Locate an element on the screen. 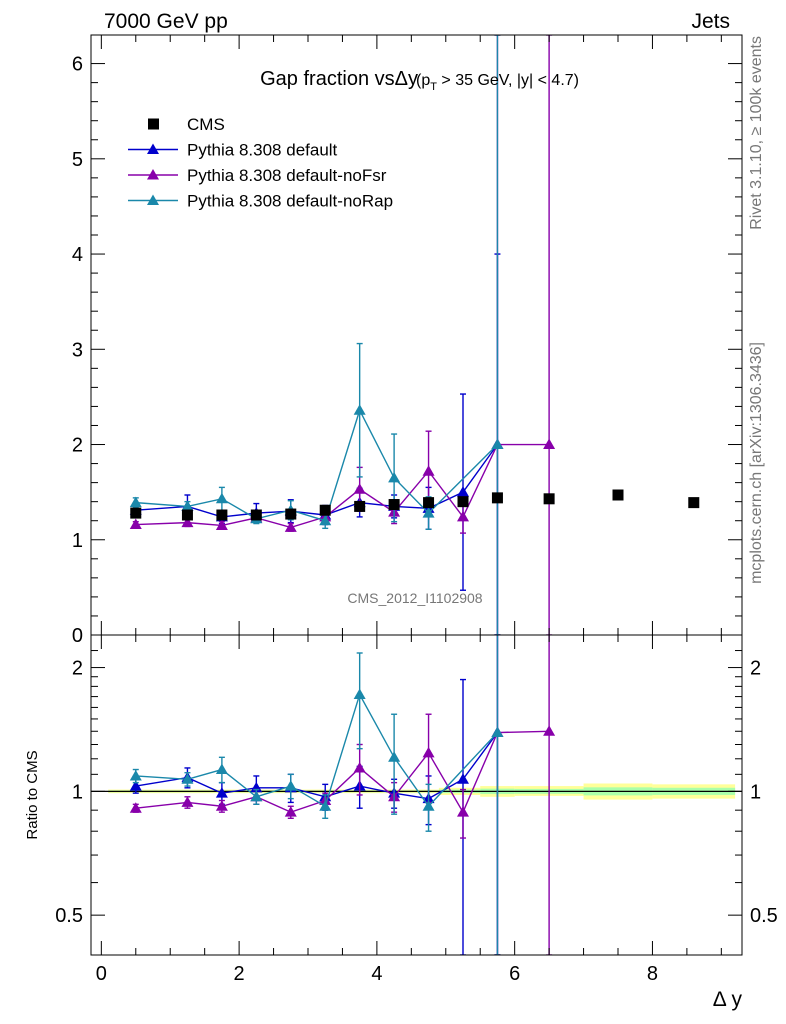 The height and width of the screenshot is (1024, 786). ratio-series-pythia-8-308-default-norap is located at coordinates (316, 795).